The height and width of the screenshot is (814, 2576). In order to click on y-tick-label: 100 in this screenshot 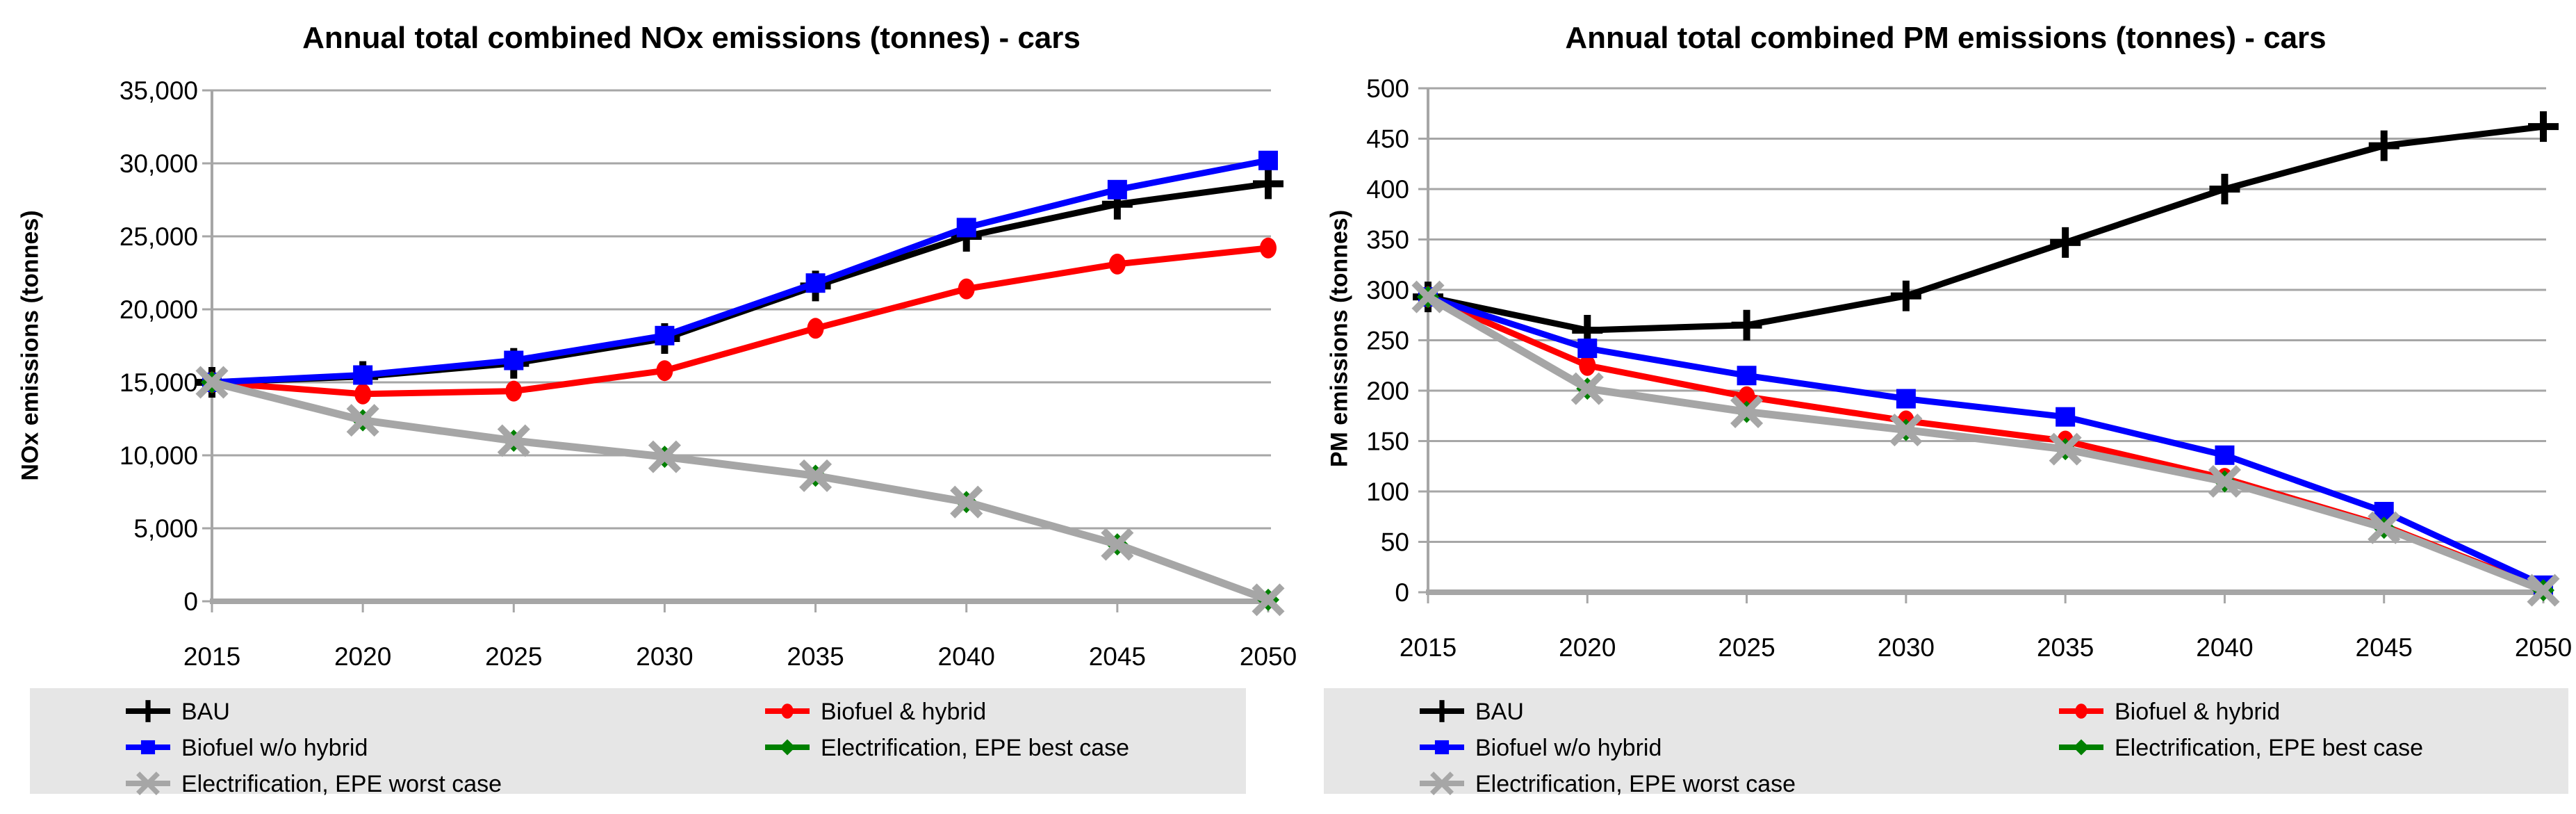, I will do `click(1387, 492)`.